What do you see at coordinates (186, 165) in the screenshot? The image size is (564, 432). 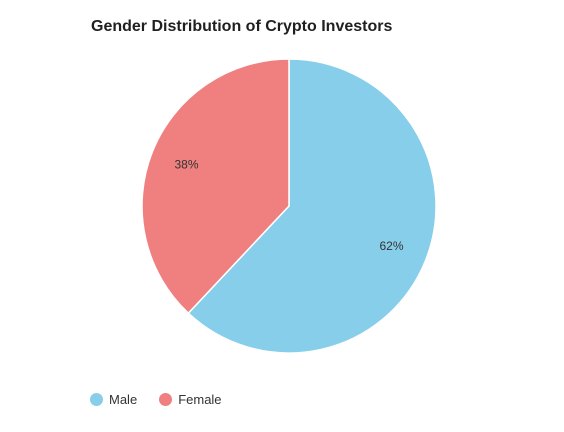 I see `slice-label-female: 38%` at bounding box center [186, 165].